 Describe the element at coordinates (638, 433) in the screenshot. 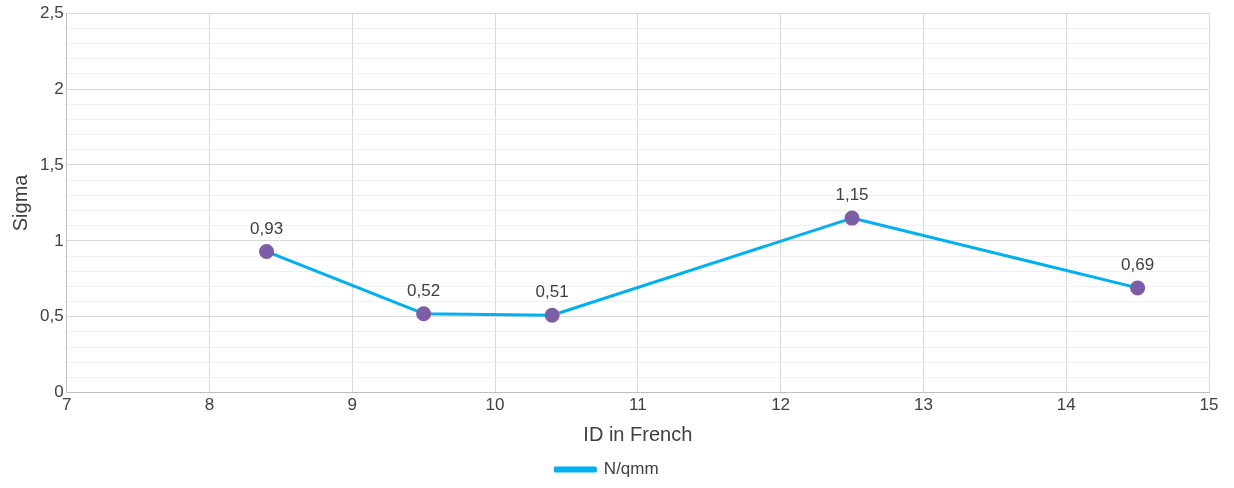

I see `x-axis-title: ID in French` at that location.